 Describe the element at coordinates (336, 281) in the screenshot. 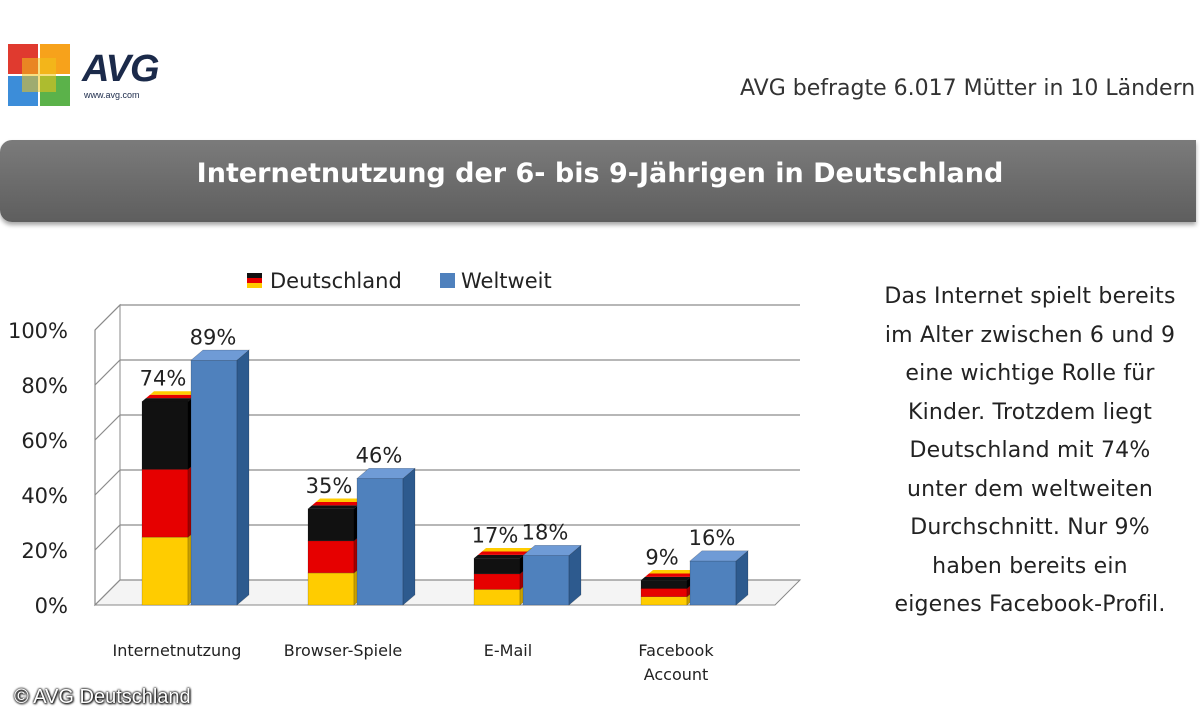

I see `legend-label-deutschland: Deutschland` at that location.